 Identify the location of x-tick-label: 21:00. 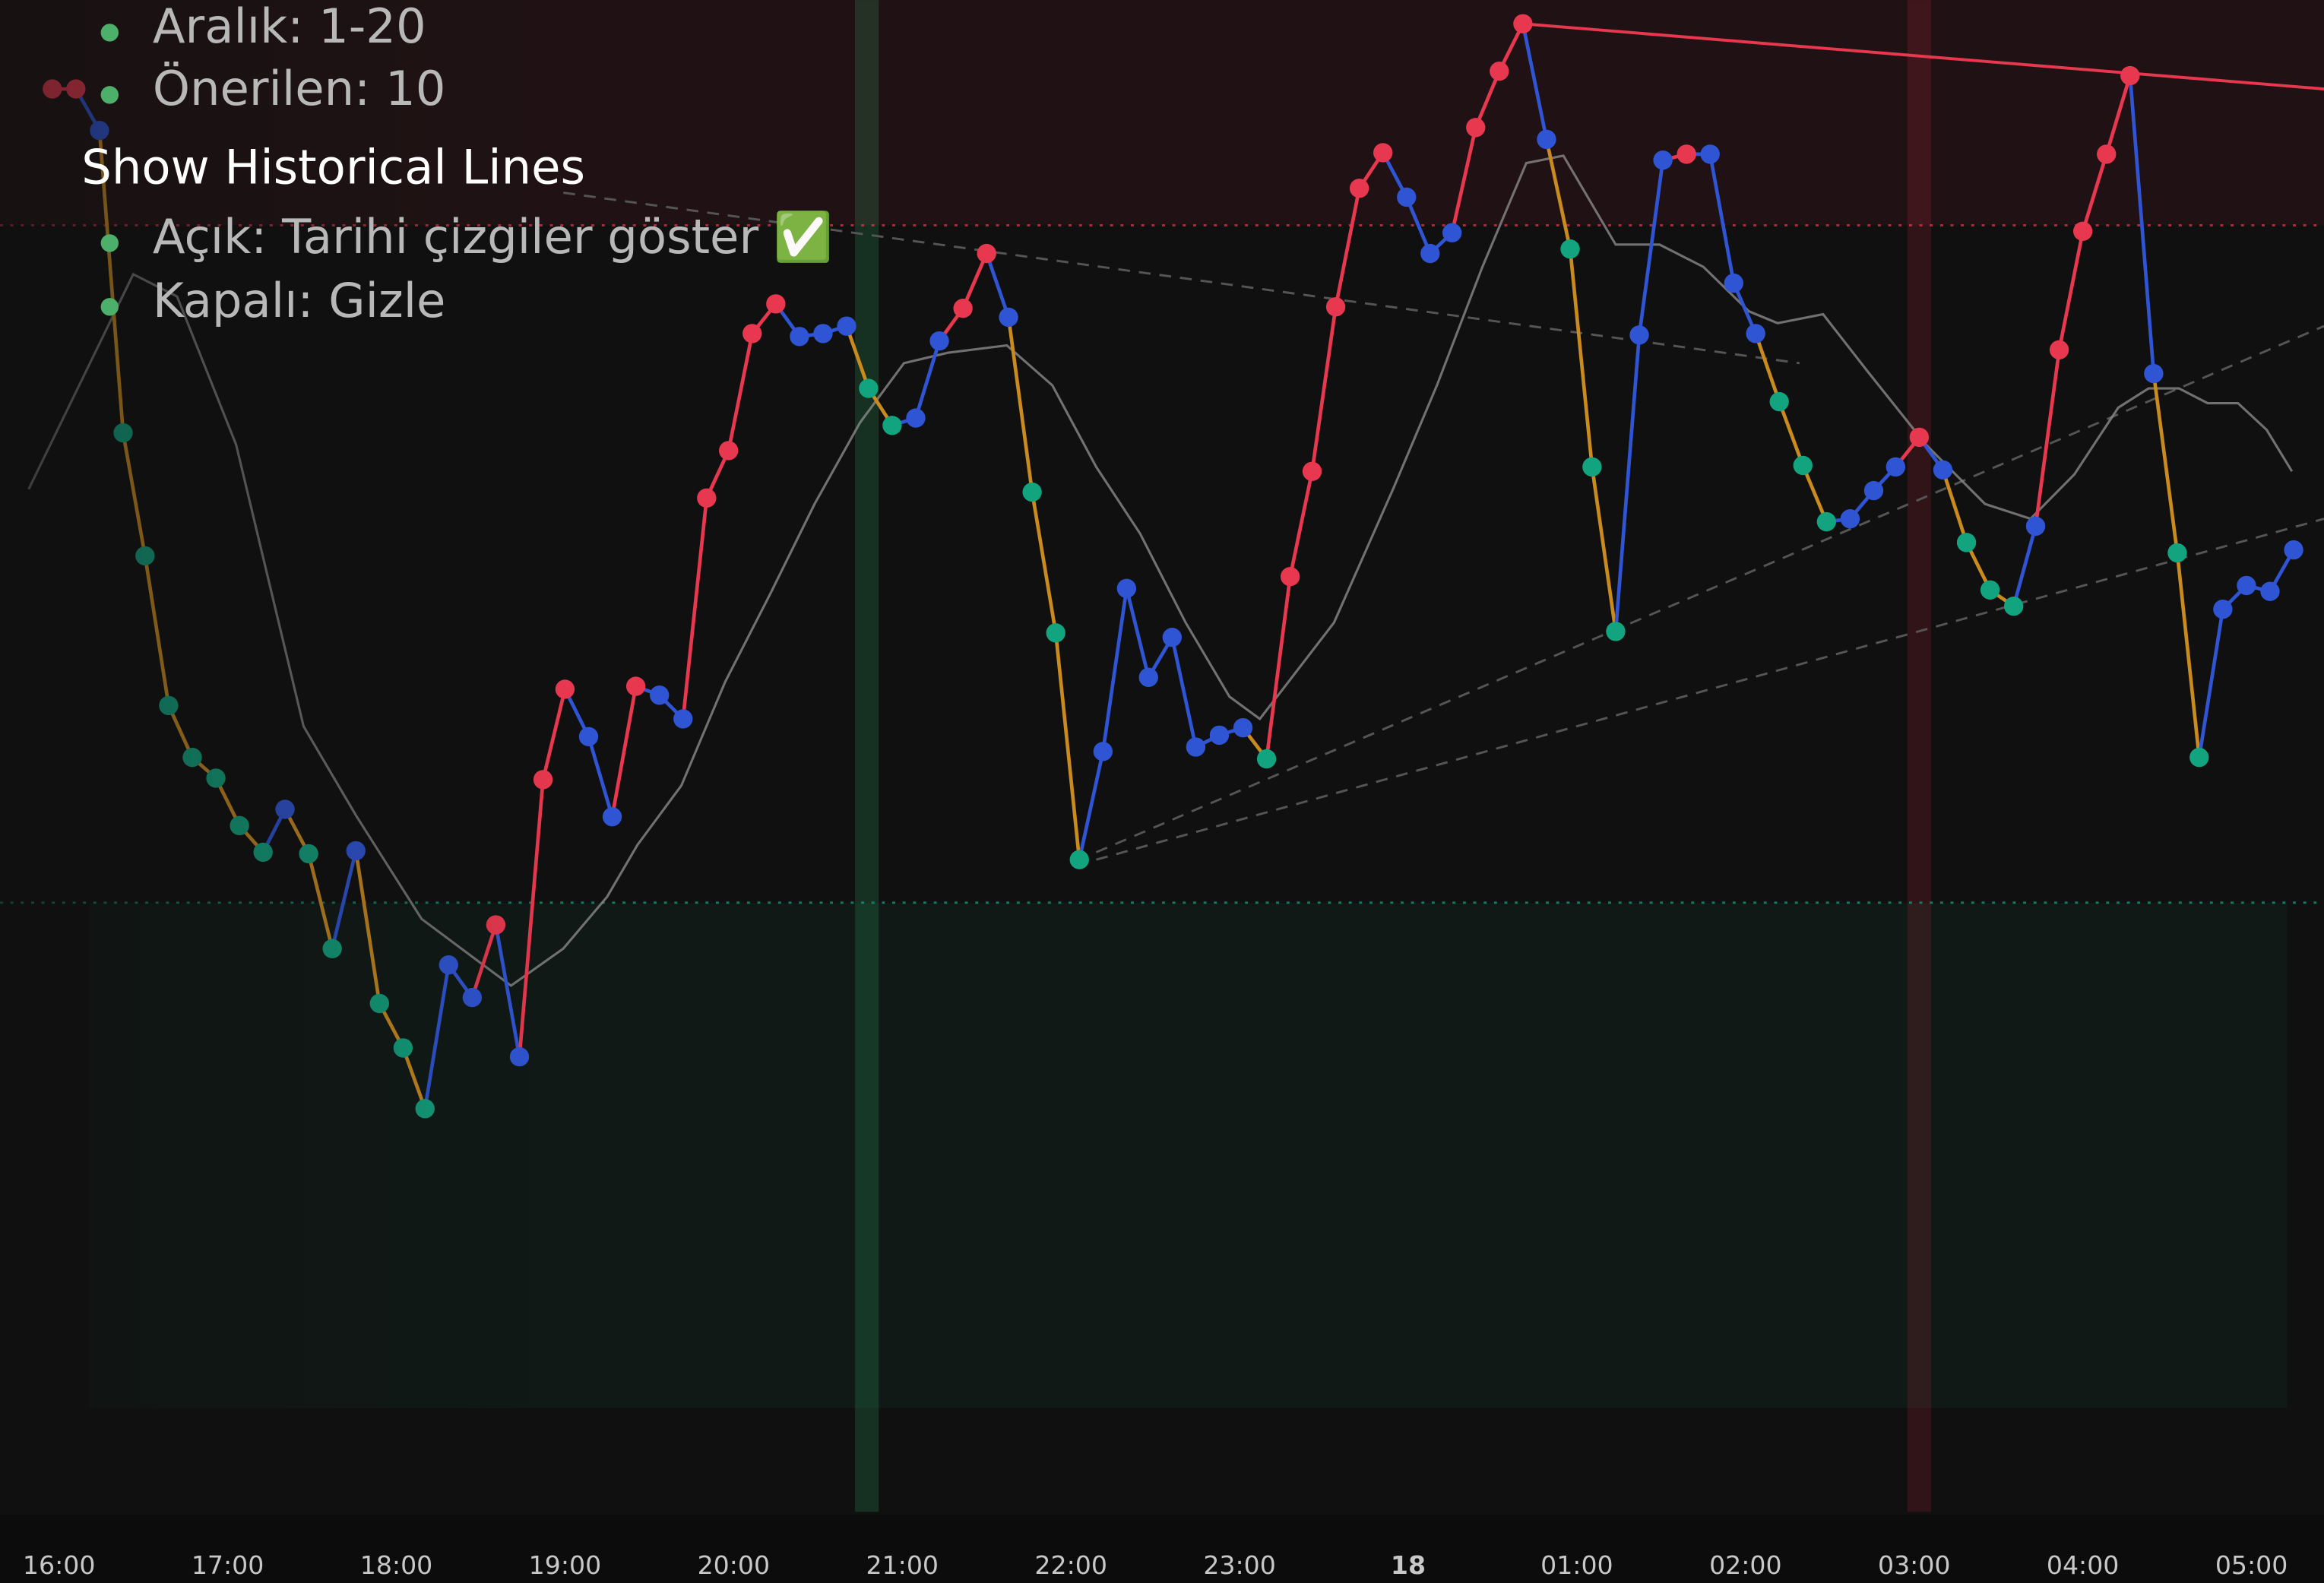
(902, 1565).